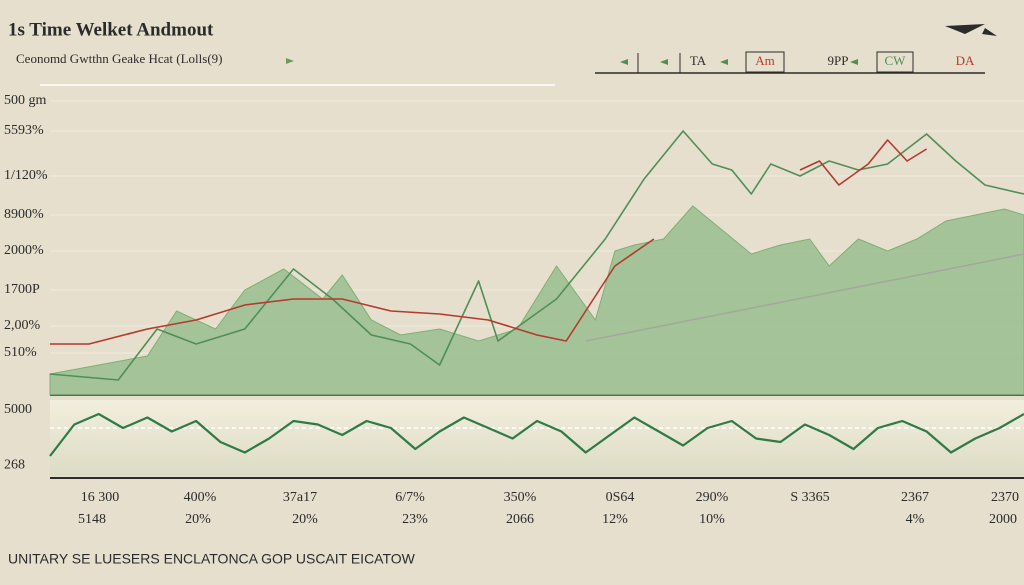  I want to click on toolbar: TA Am 9PP CW DA, so click(790, 62).